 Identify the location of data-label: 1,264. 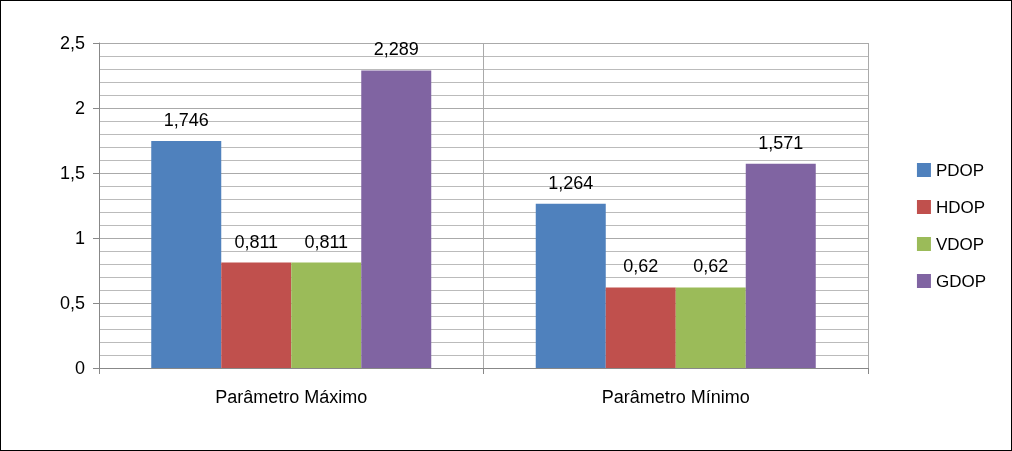
(571, 182).